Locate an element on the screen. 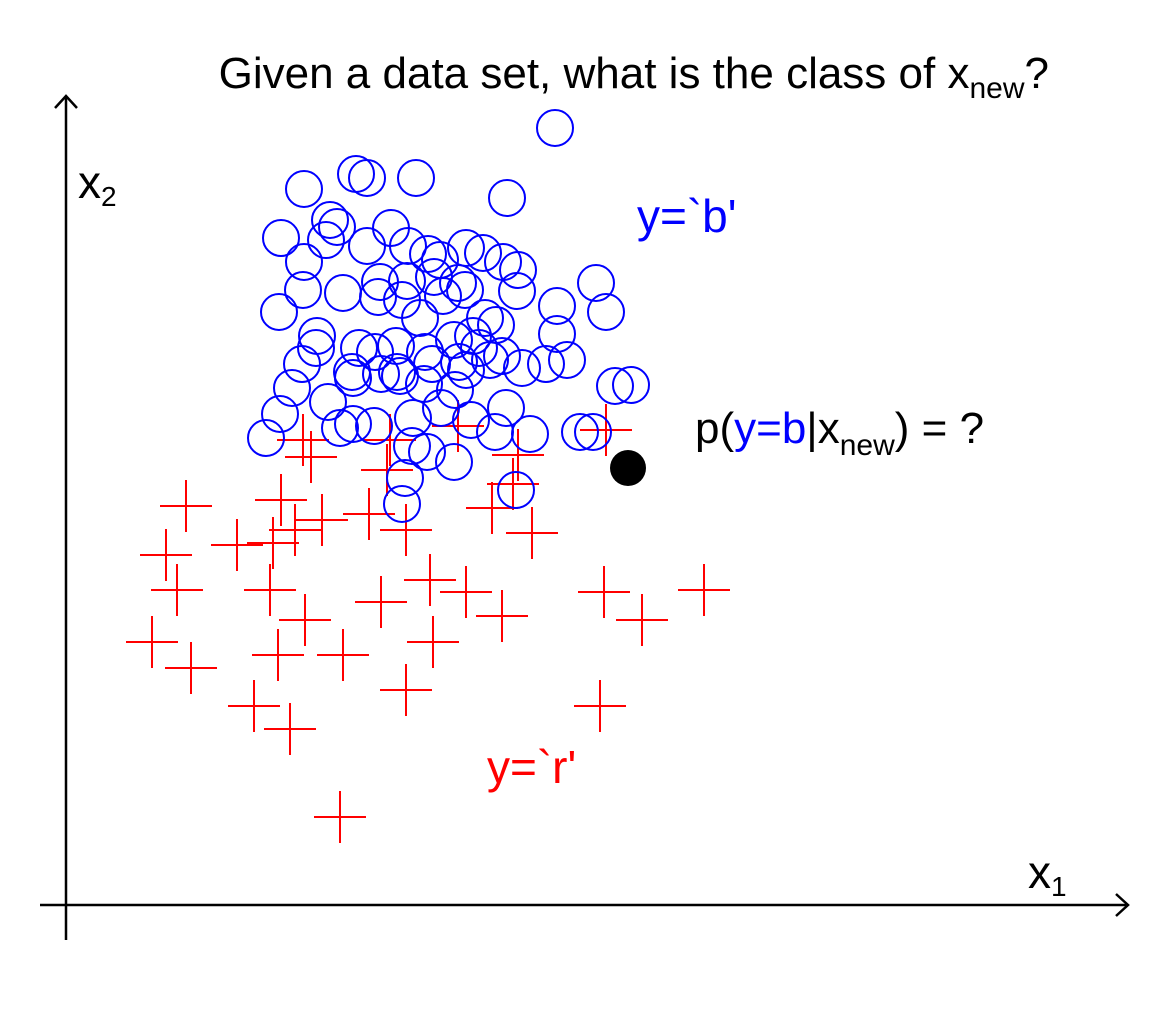 This screenshot has height=1012, width=1170. x-new-point is located at coordinates (628, 468).